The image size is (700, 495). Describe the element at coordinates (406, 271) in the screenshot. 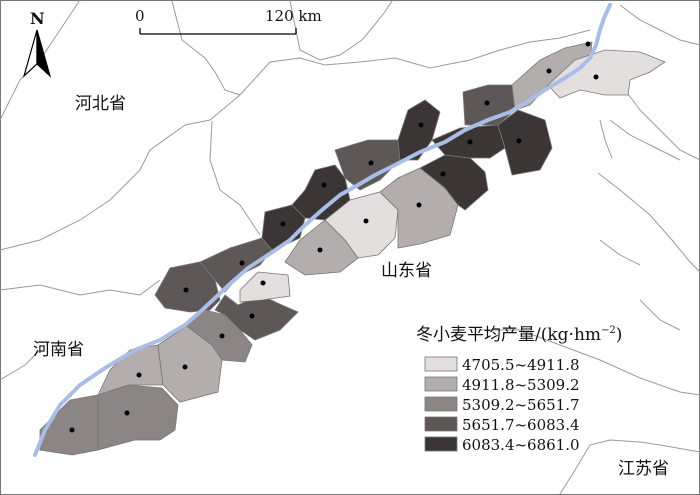

I see `province-label-shandong: 山东省` at that location.